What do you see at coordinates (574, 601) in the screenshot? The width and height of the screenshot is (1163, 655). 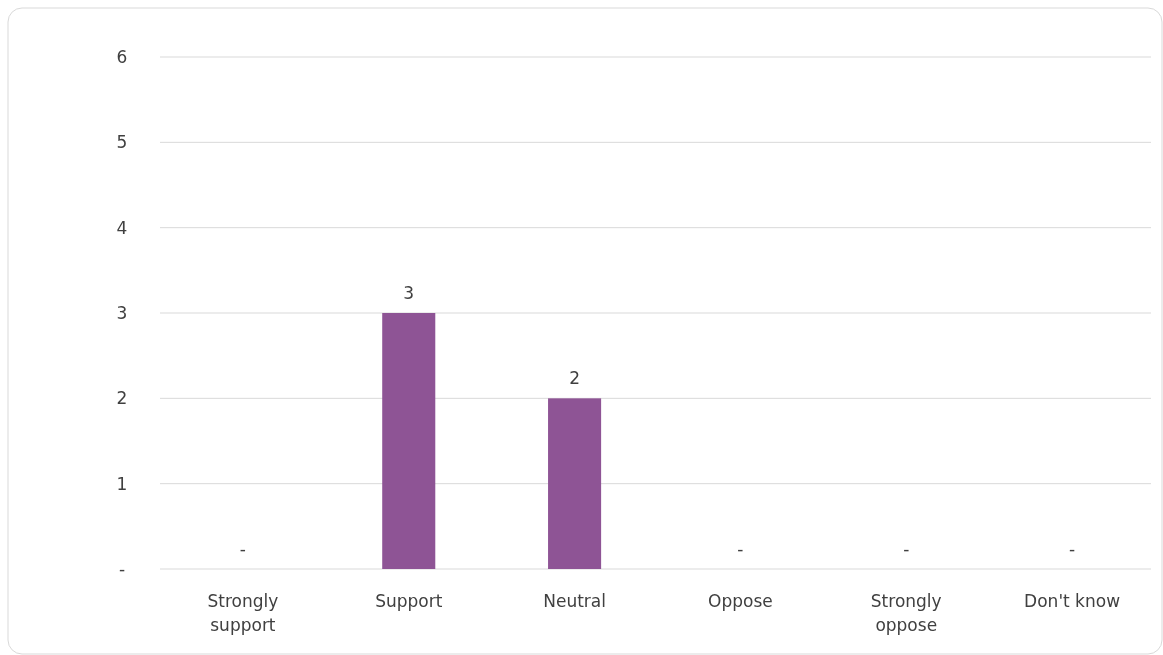 I see `x-tick-label: Neutral` at bounding box center [574, 601].